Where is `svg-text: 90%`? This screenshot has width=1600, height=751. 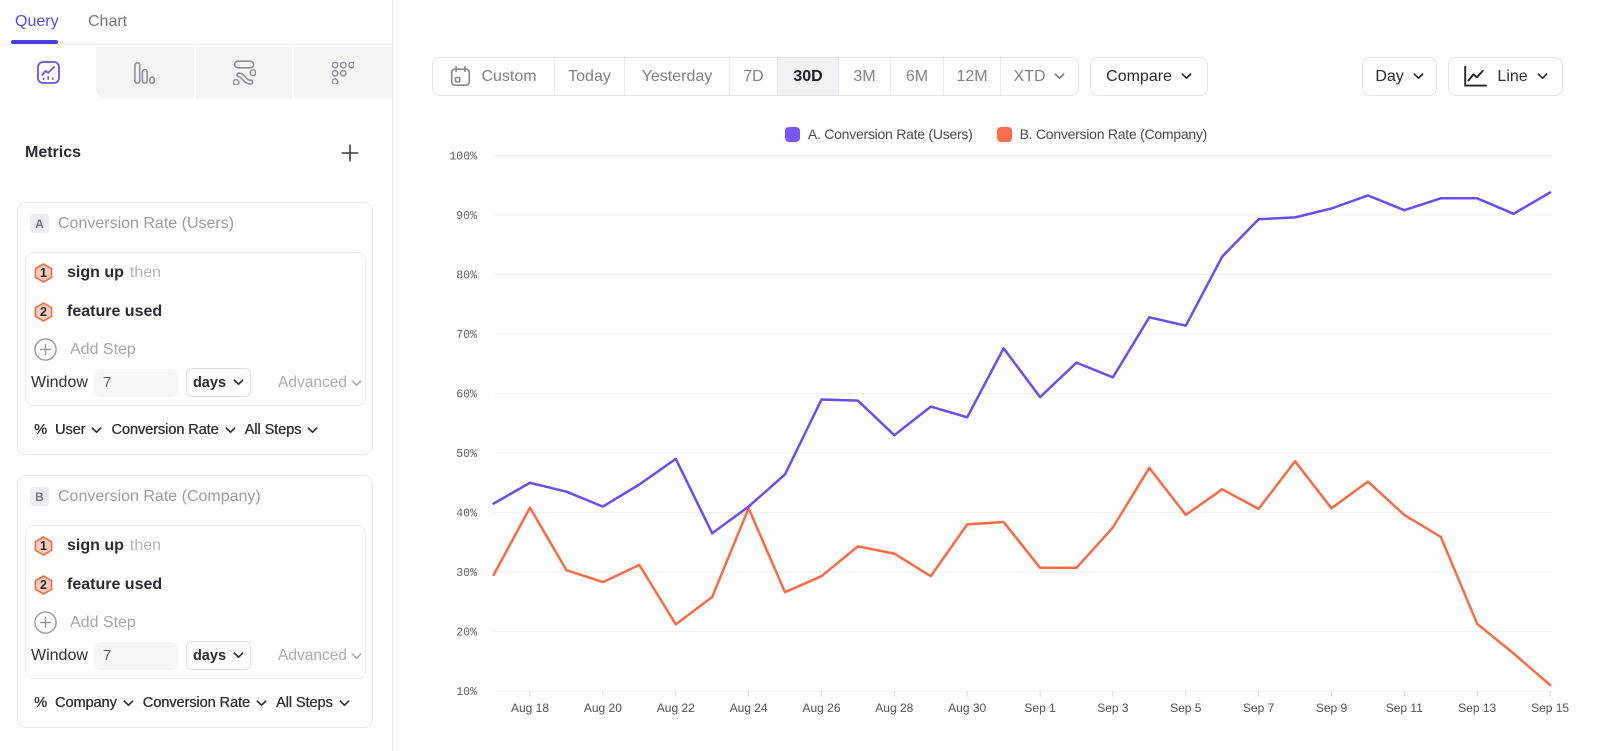 svg-text: 90% is located at coordinates (466, 216).